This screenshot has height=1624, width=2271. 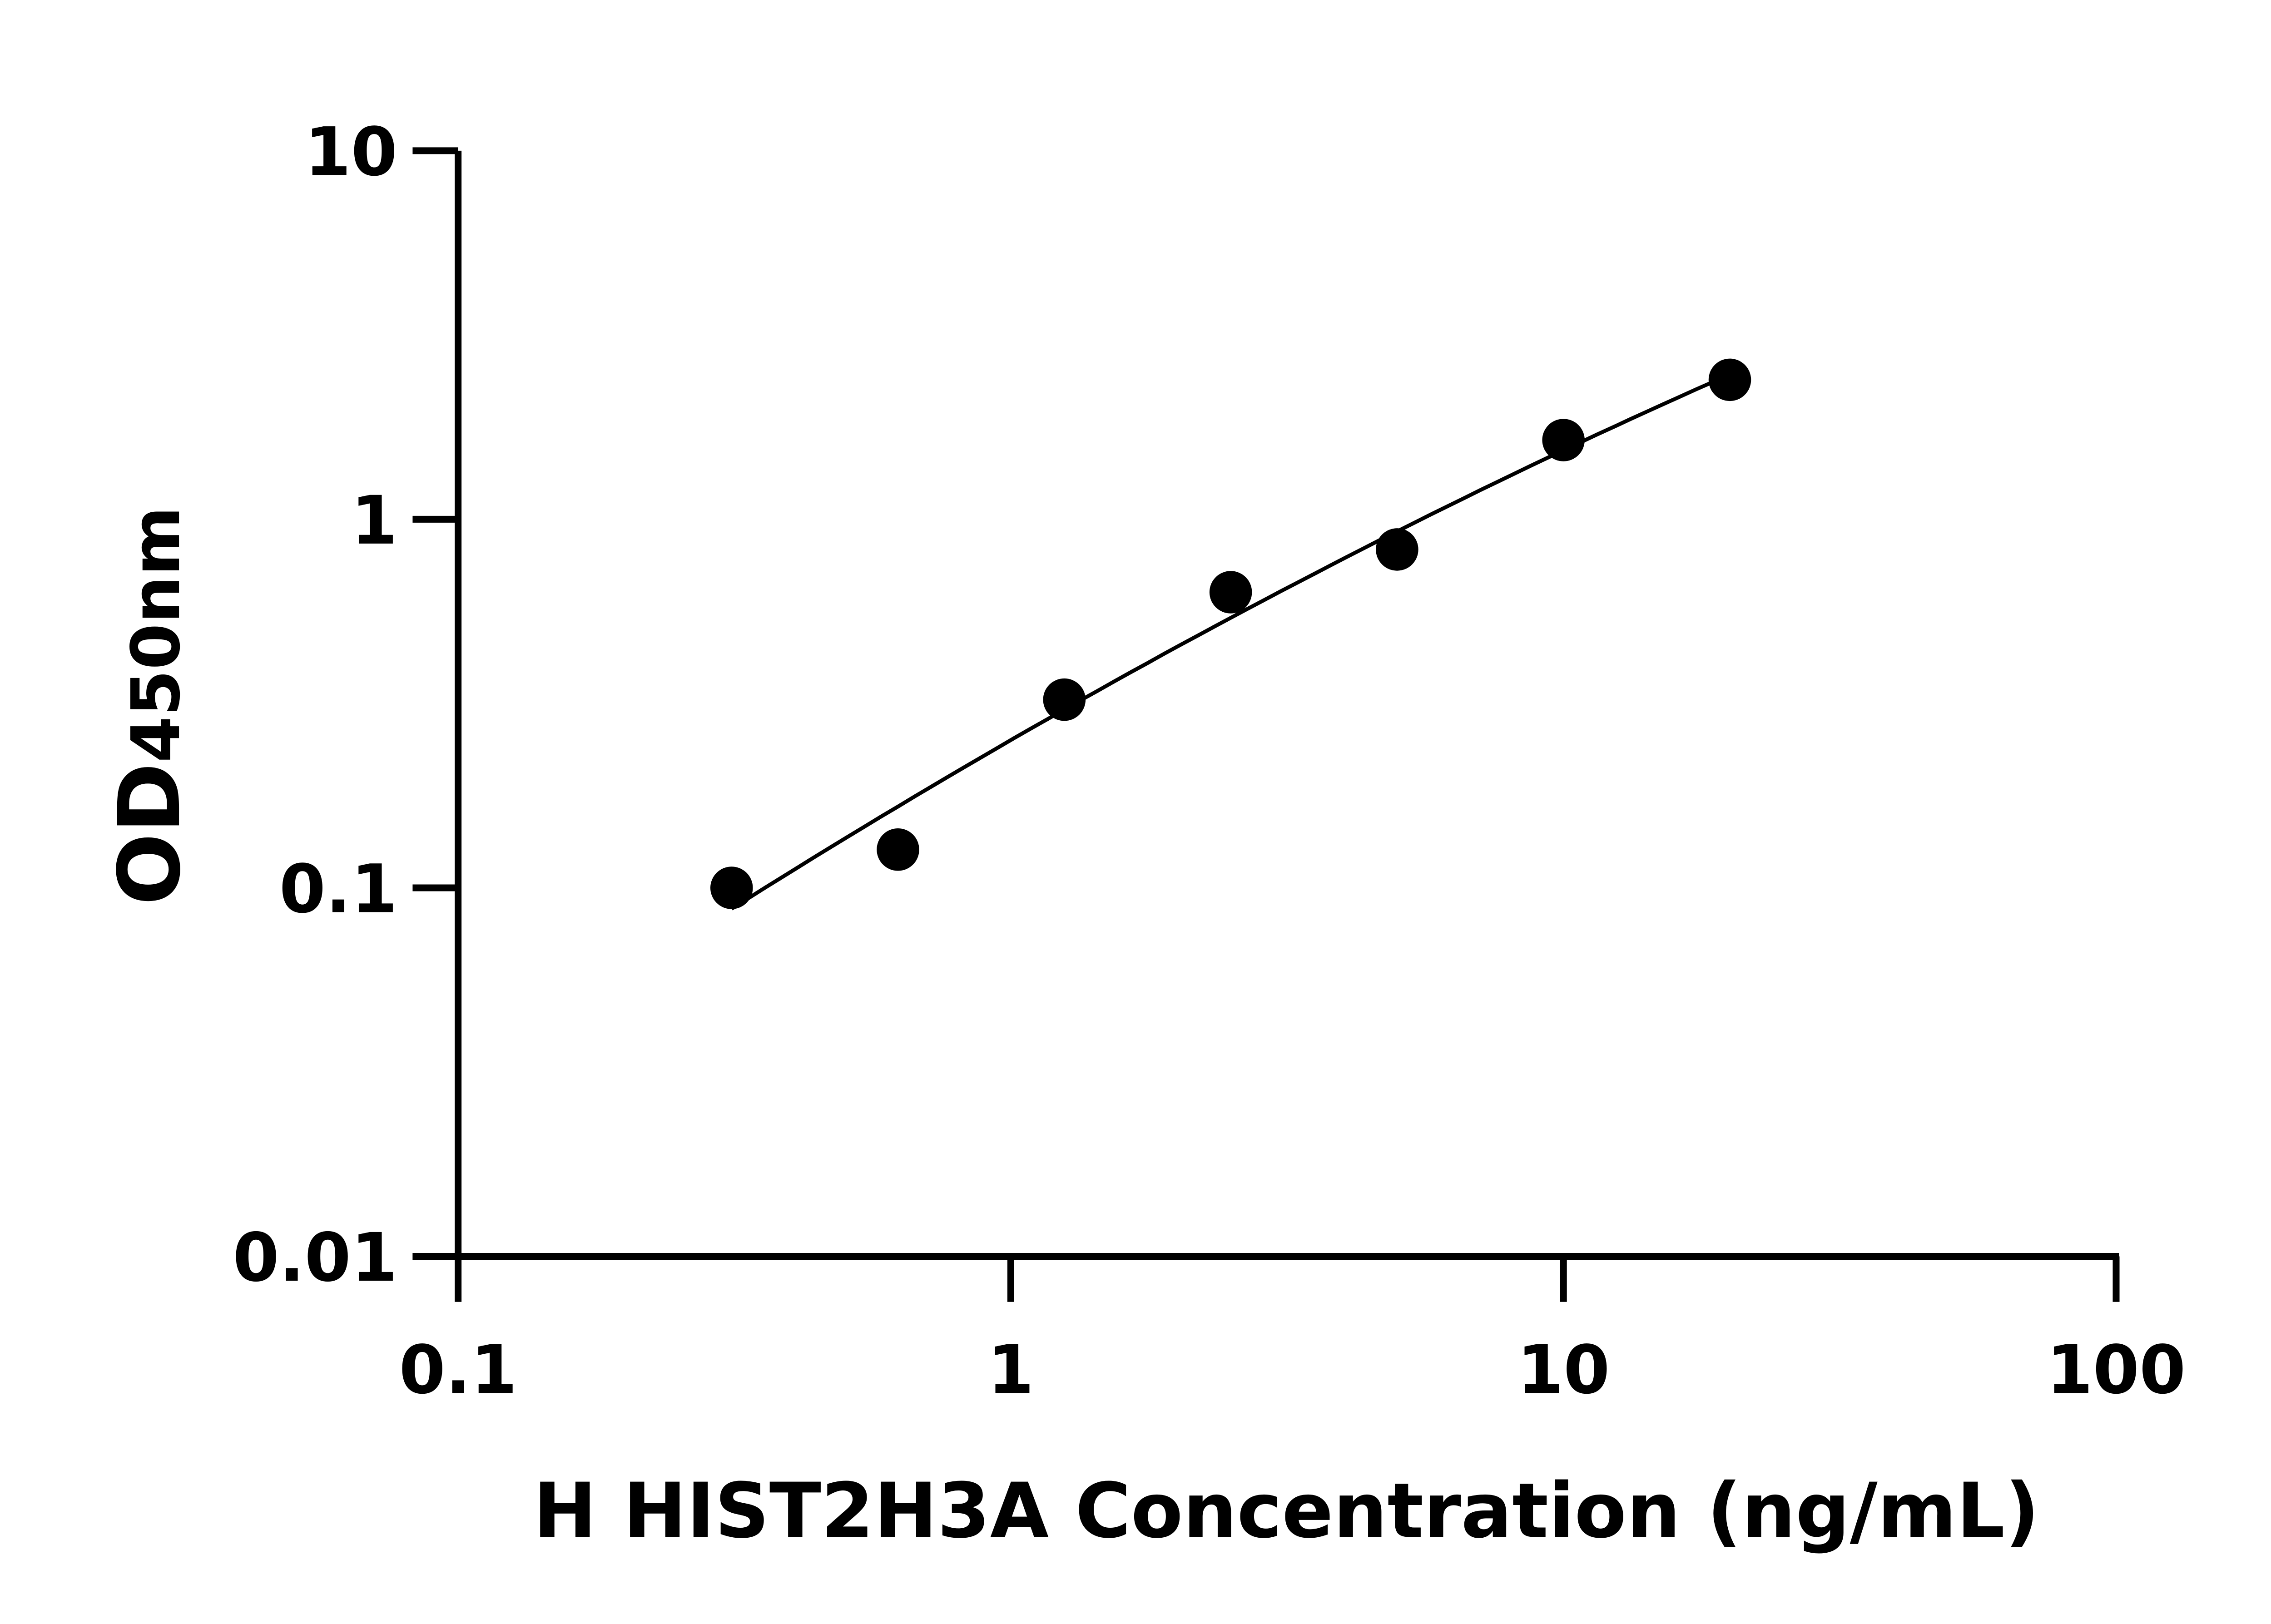 I want to click on x-axis-label: H HIST2H3A Concentration (ng/mL), so click(x=1286, y=1511).